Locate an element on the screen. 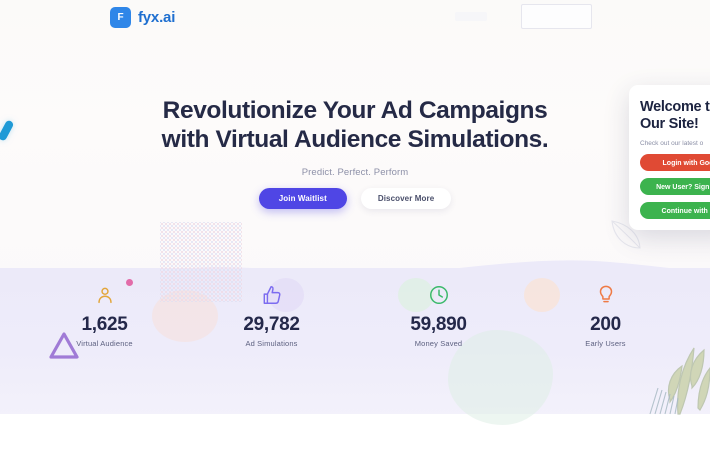 Image resolution: width=710 pixels, height=450 pixels. modal-title-line-1: Welcome to is located at coordinates (675, 107).